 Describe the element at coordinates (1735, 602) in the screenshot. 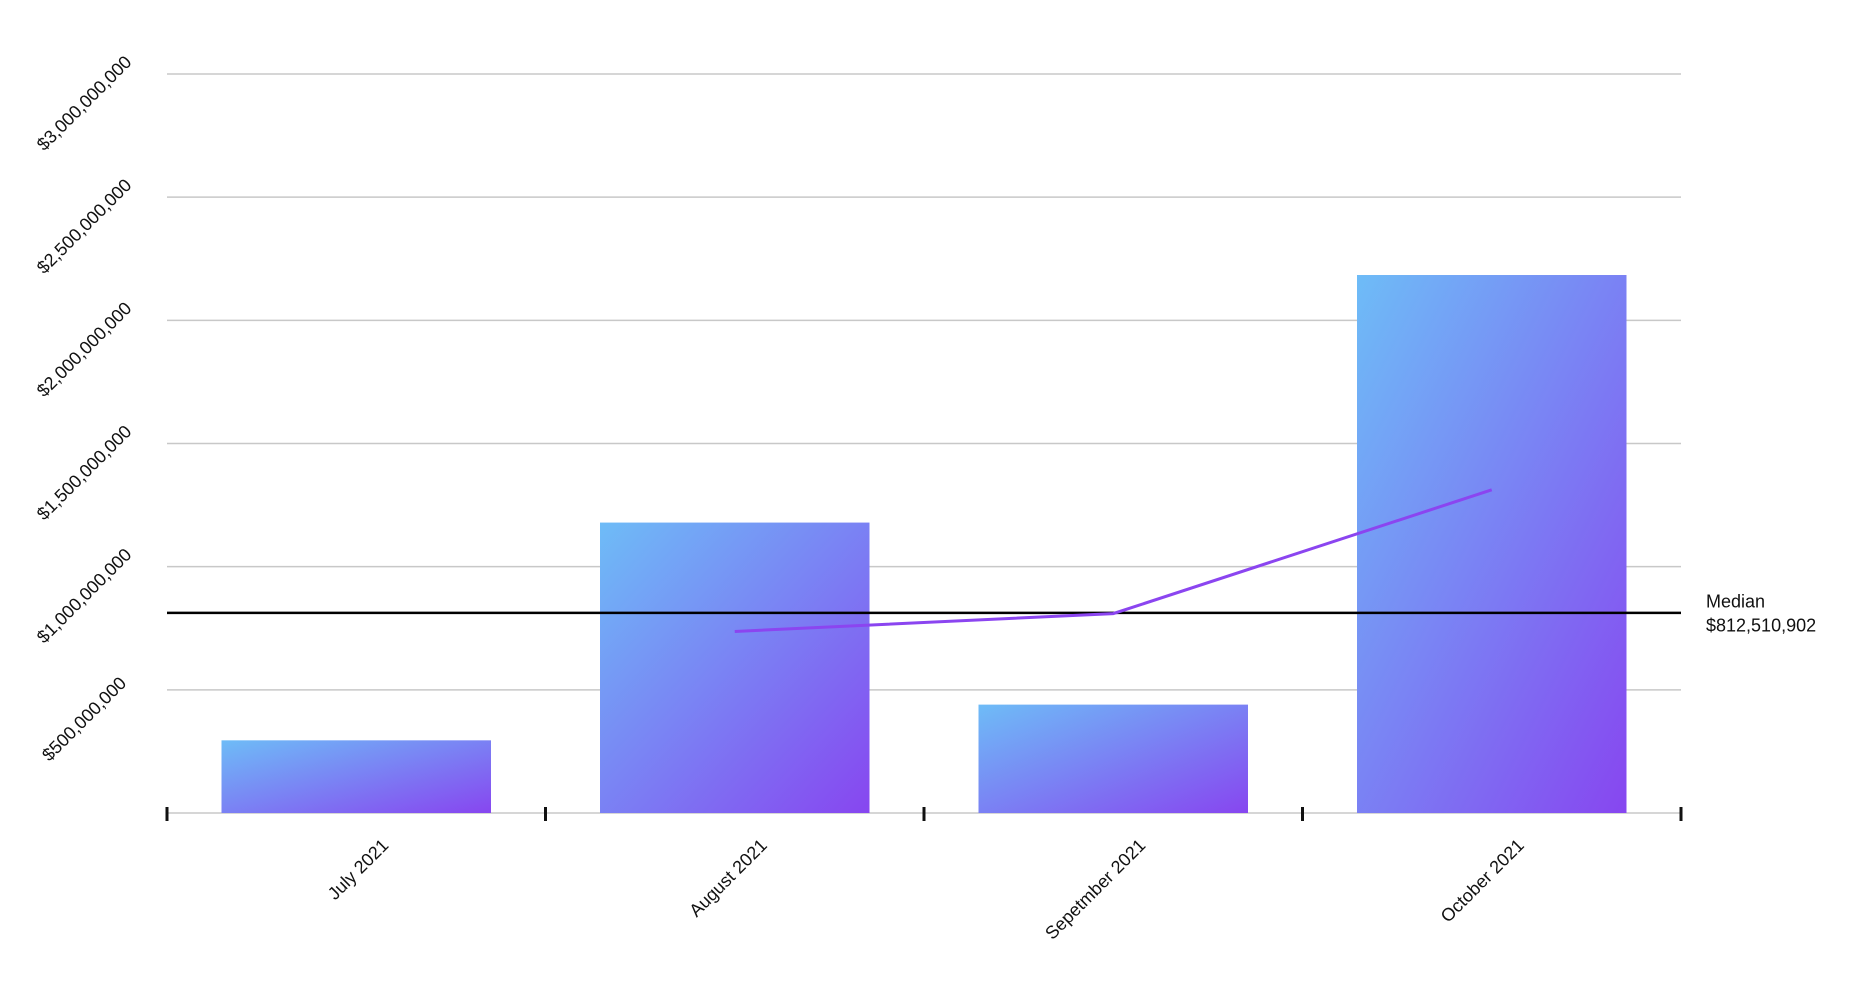

I see `median-label: Median` at that location.